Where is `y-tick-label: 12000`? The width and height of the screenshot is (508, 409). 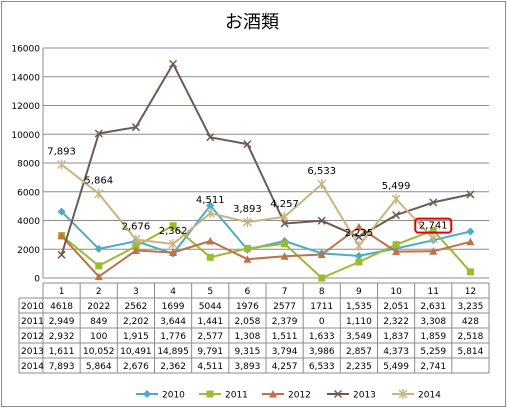
y-tick-label: 12000 is located at coordinates (25, 107).